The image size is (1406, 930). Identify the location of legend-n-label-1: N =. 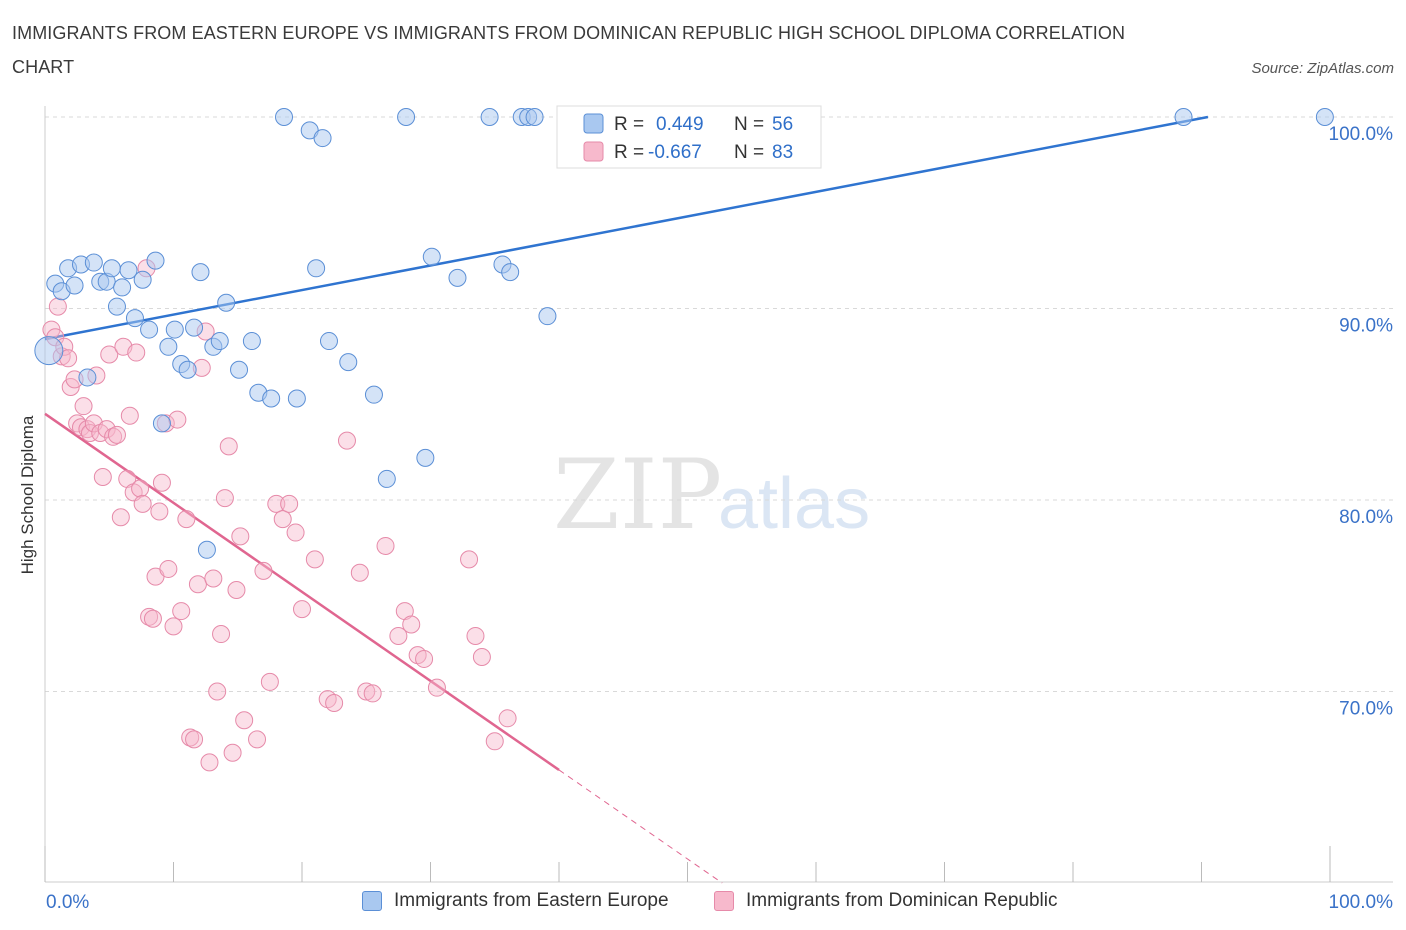
(749, 124).